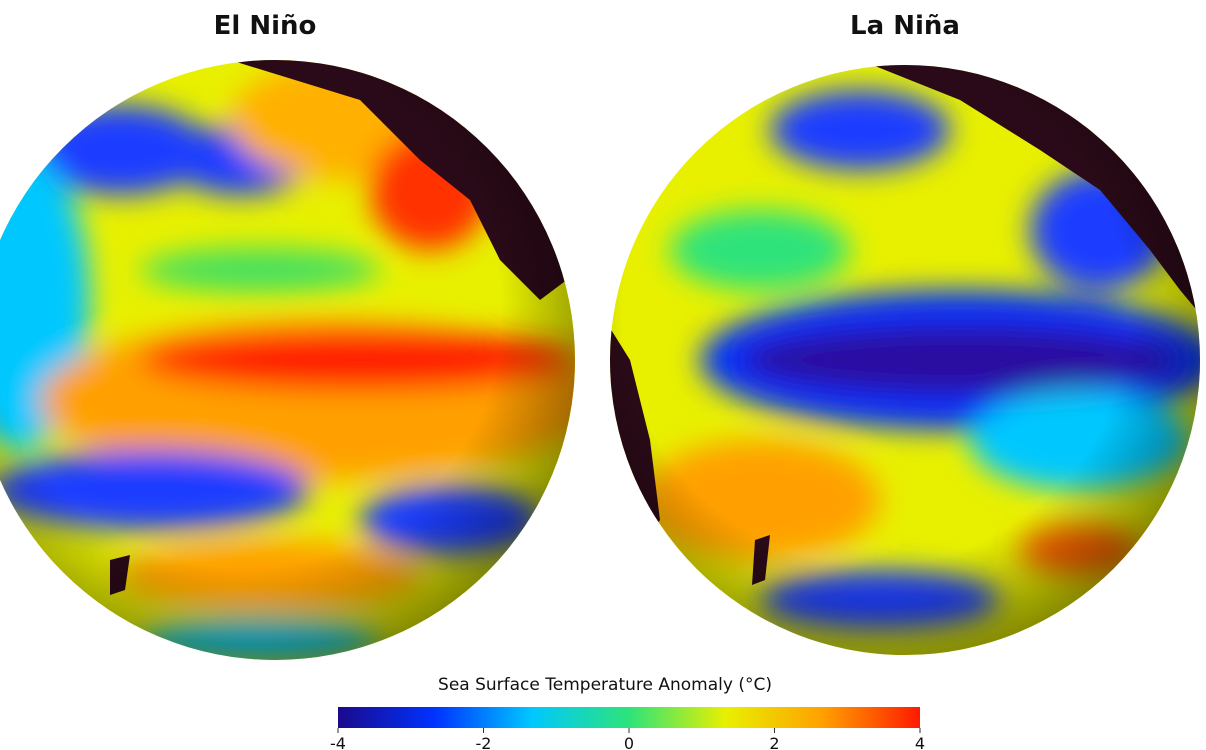 This screenshot has height=750, width=1206. What do you see at coordinates (629, 742) in the screenshot?
I see `colorbar-tick-label: 0` at bounding box center [629, 742].